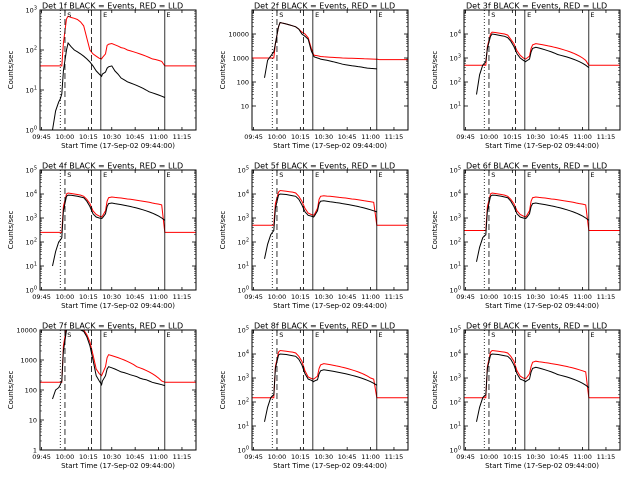  Describe the element at coordinates (112, 6) in the screenshot. I see `panel-title: Det 1f BLACK = Events, RED = LLD` at that location.